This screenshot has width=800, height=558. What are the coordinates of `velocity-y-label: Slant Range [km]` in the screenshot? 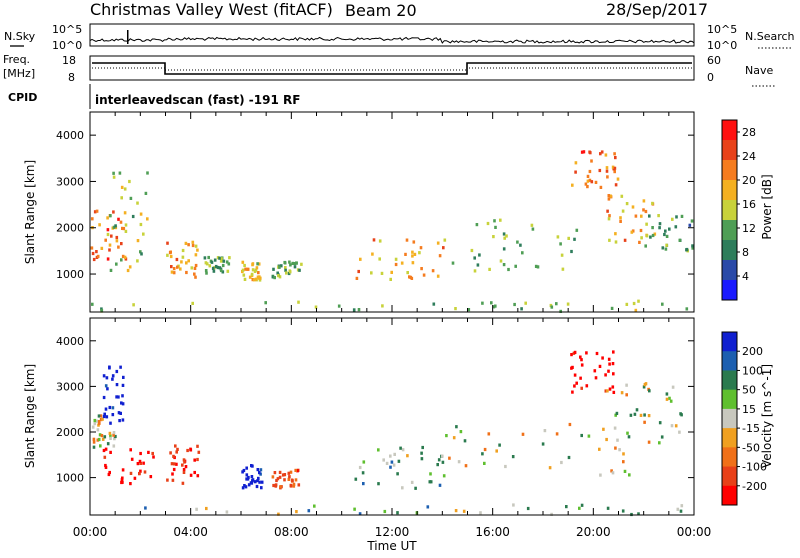 It's located at (30, 416).